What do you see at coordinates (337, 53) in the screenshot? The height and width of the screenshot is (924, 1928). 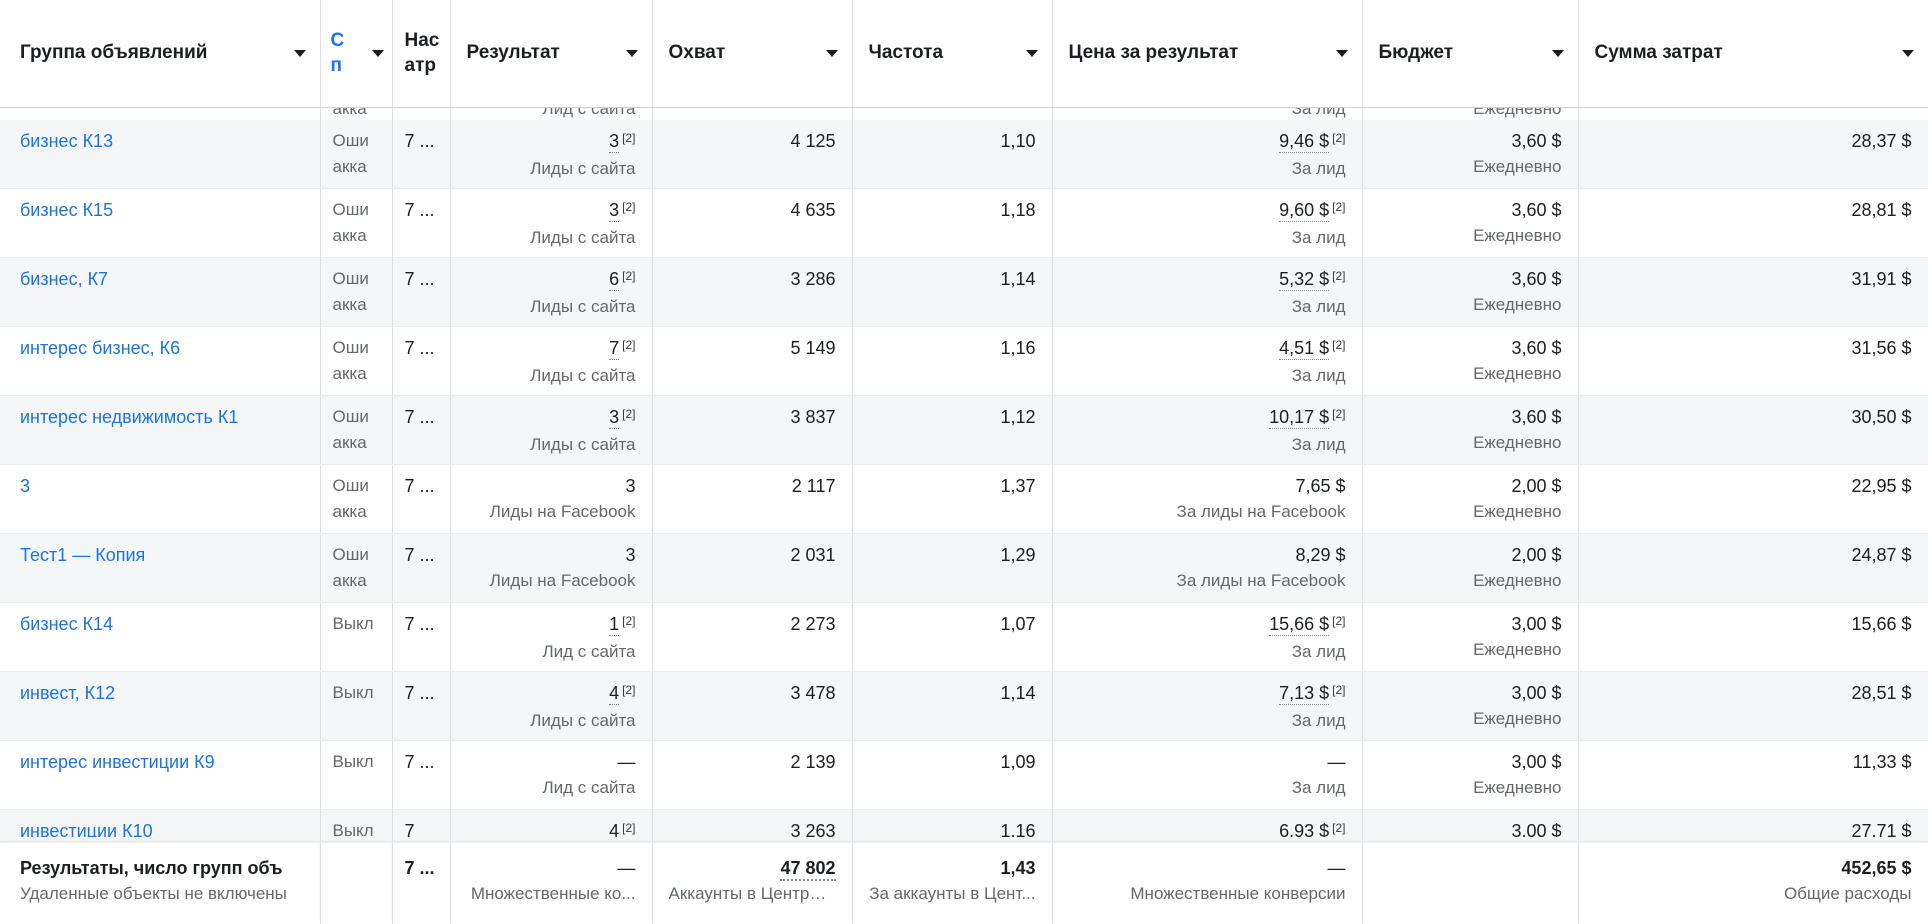 I see `col-header-delivery-label: С п` at bounding box center [337, 53].